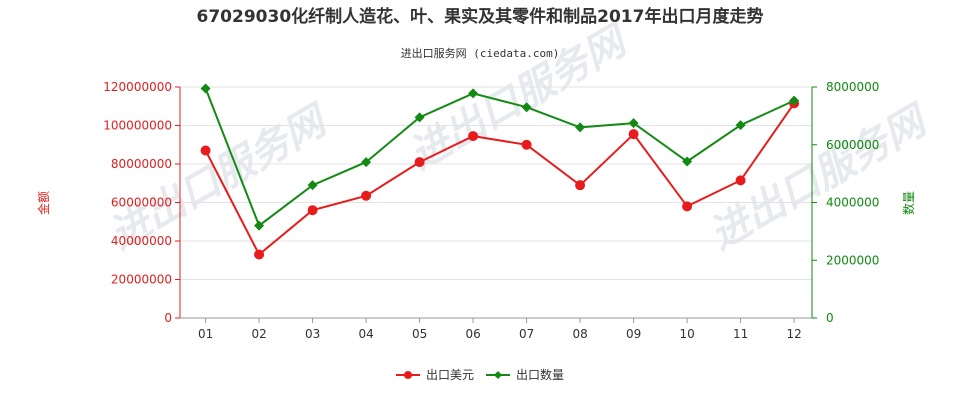 The height and width of the screenshot is (400, 960). I want to click on right-tick-label: 4000000, so click(852, 203).